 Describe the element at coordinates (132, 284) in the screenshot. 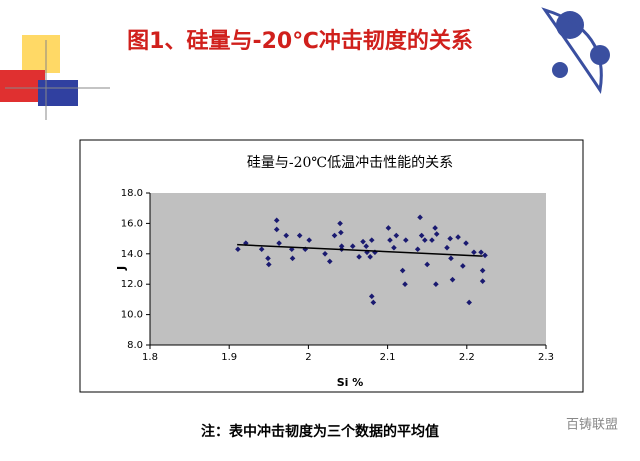

I see `y-tick-label: 12.0` at that location.